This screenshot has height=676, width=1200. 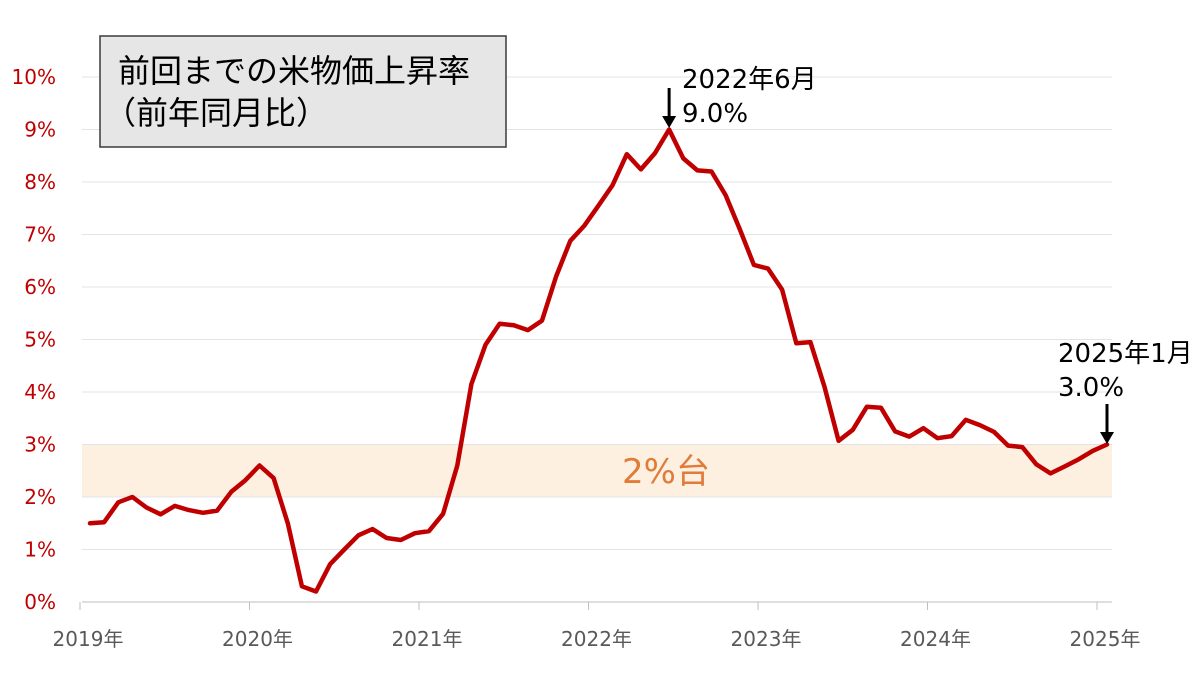 I want to click on y-tick-label: 2%, so click(x=40, y=497).